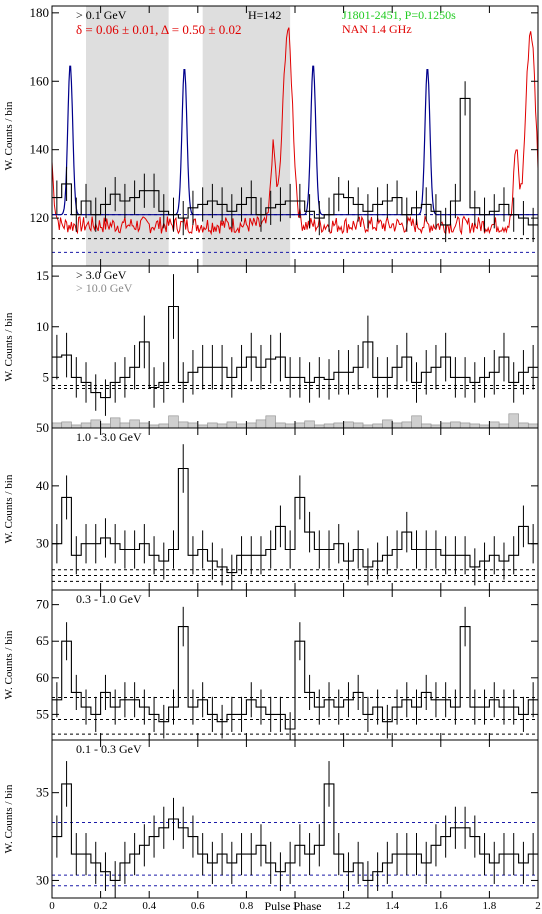 This screenshot has height=914, width=542. I want to click on energy-label-high: > 10.0 GeV, so click(104, 288).